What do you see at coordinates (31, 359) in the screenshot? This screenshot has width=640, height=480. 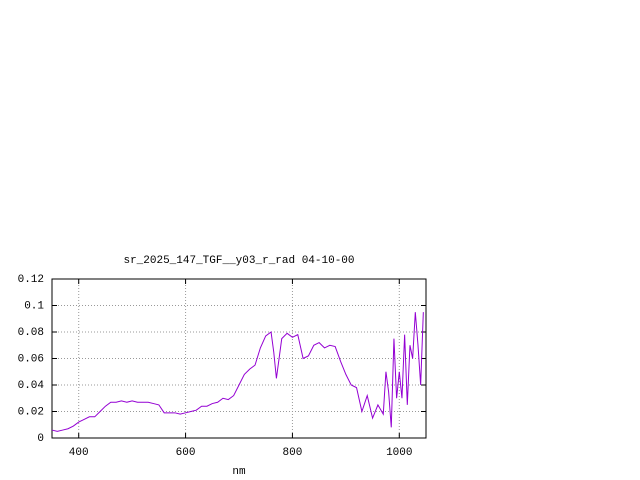 I see `y-tick-label: 0.06` at bounding box center [31, 359].